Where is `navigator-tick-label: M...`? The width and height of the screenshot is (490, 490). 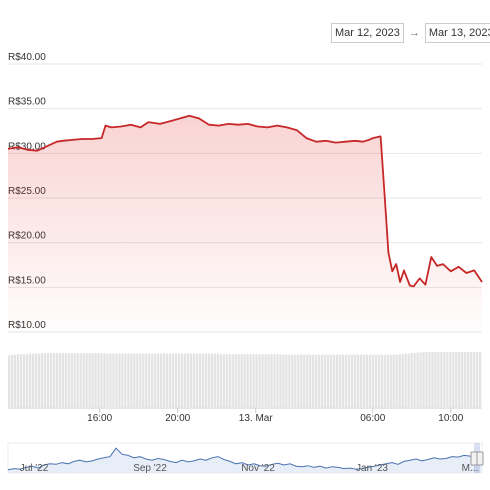
navigator-tick-label: M... is located at coordinates (470, 468).